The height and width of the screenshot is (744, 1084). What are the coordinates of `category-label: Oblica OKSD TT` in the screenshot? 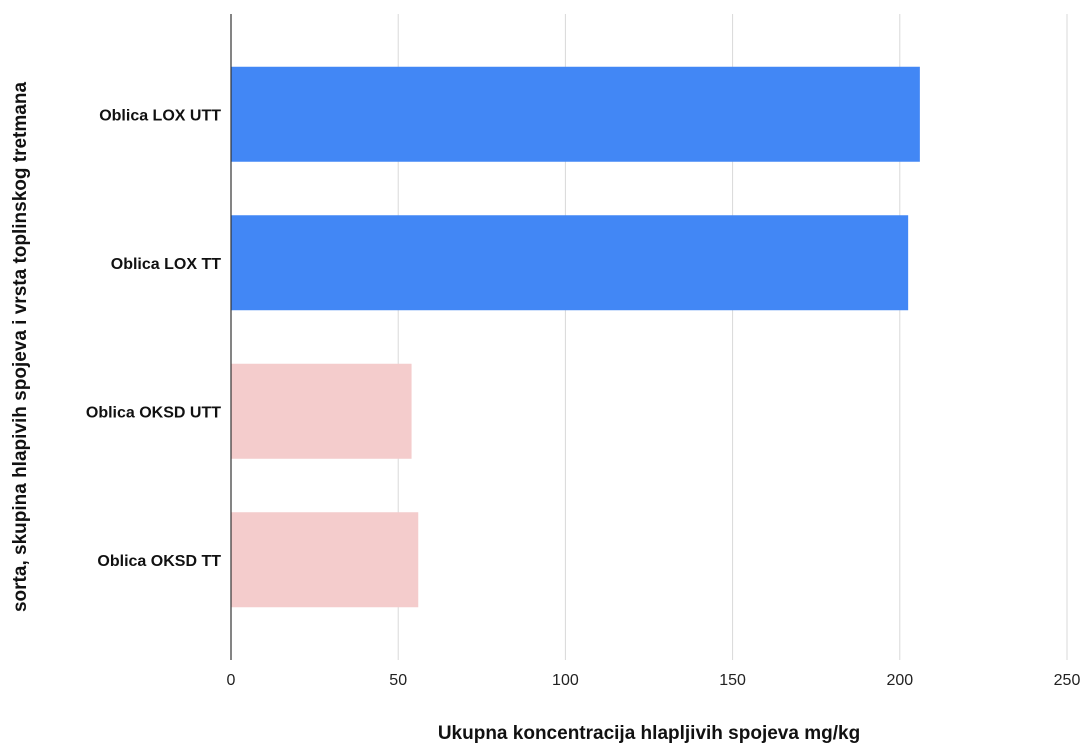 It's located at (159, 561).